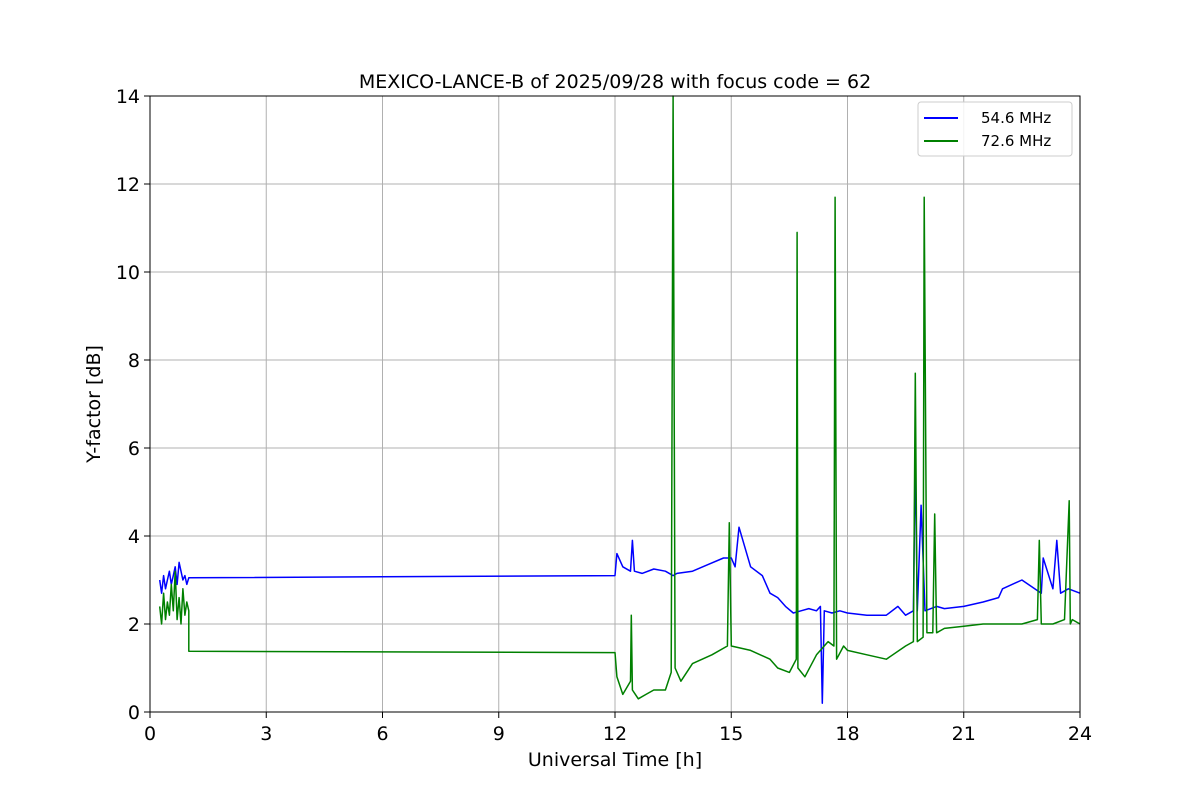 Image resolution: width=1200 pixels, height=800 pixels. Describe the element at coordinates (128, 185) in the screenshot. I see `y-tick-label: 12` at that location.